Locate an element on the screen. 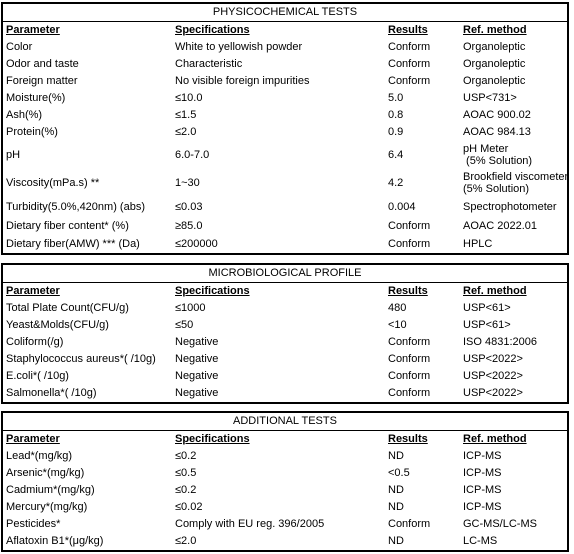 The width and height of the screenshot is (574, 554). result-cell: 0.9 is located at coordinates (396, 132).